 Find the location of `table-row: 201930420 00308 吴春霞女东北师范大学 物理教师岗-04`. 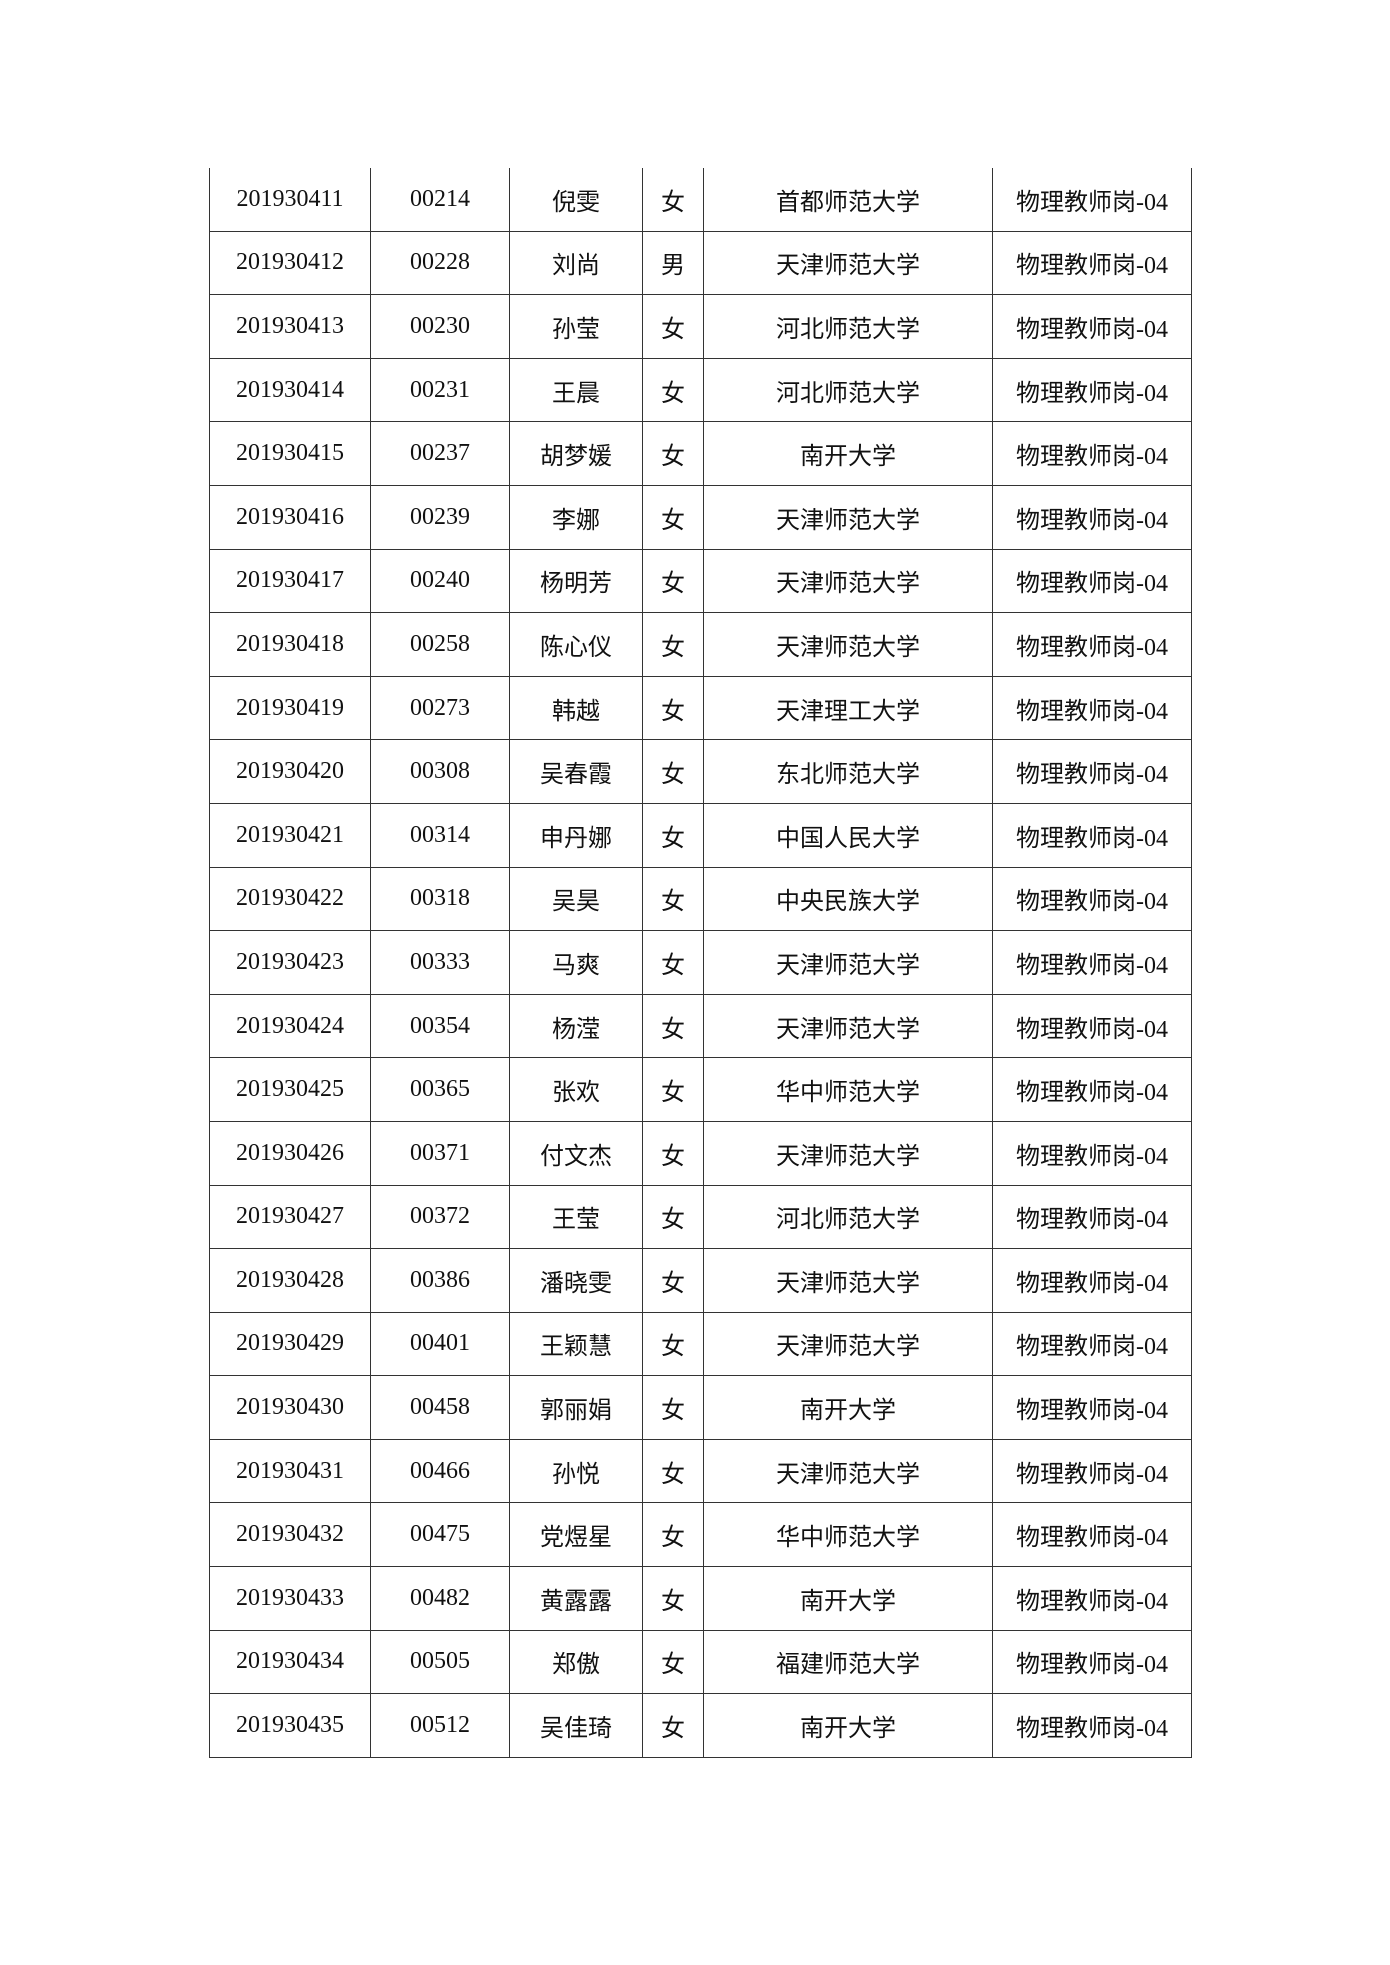

table-row: 201930420 00308 吴春霞女东北师范大学 物理教师岗-04 is located at coordinates (700, 771).